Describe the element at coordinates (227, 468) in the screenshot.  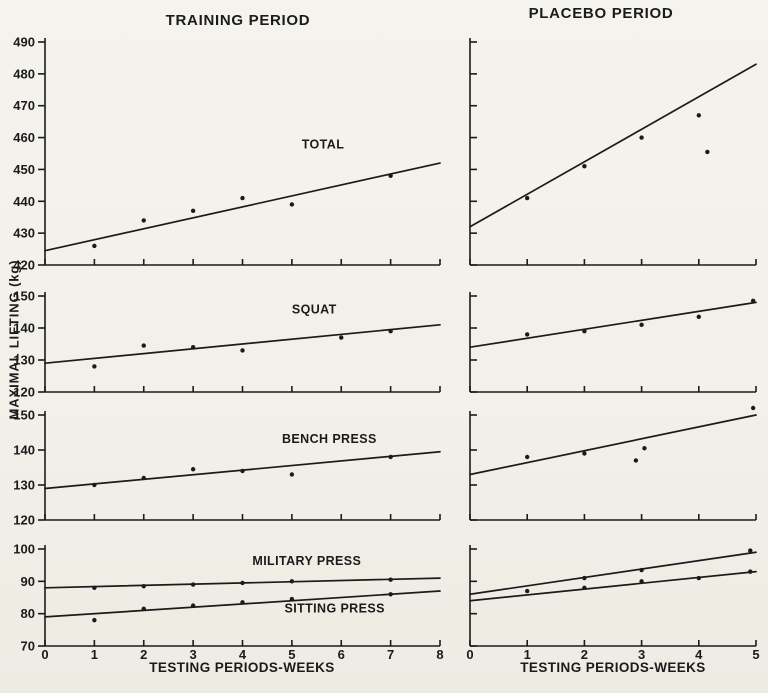
I see `chart-panel-training-bench-press: 120 130 140 150 BENCH PRESS` at that location.